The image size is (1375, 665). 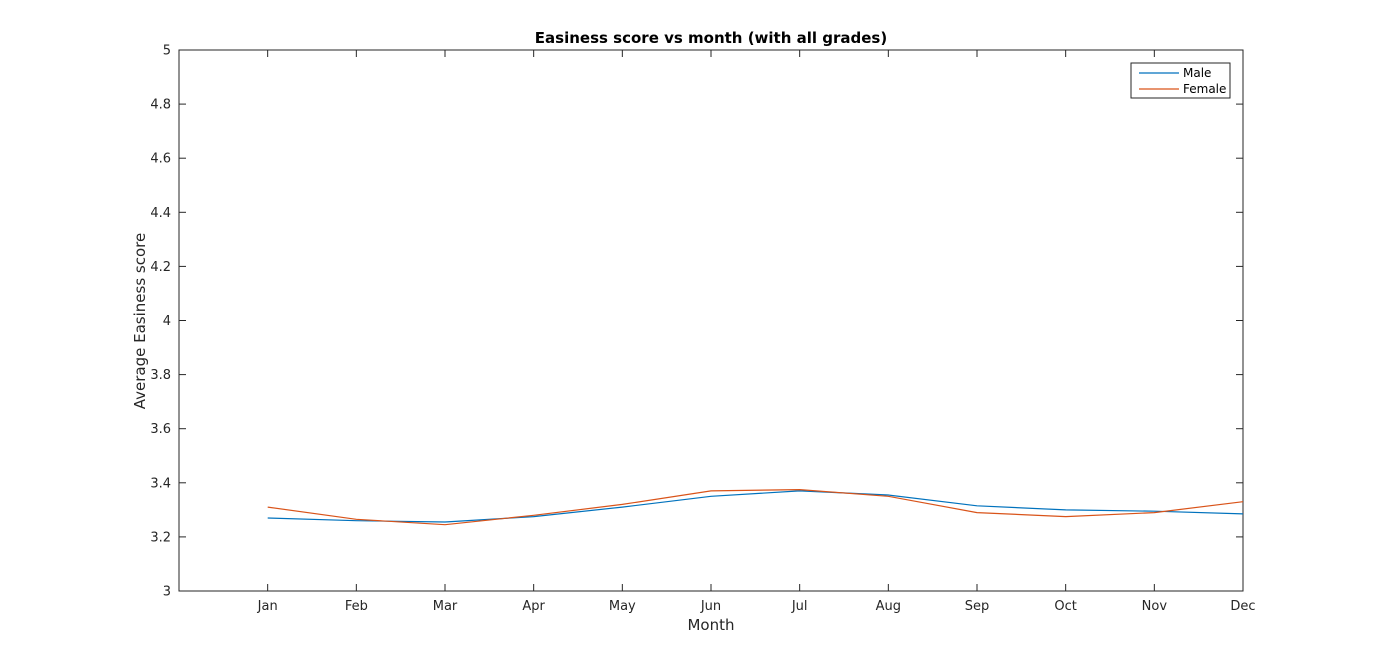 I want to click on y-tick-label: 4, so click(x=167, y=321).